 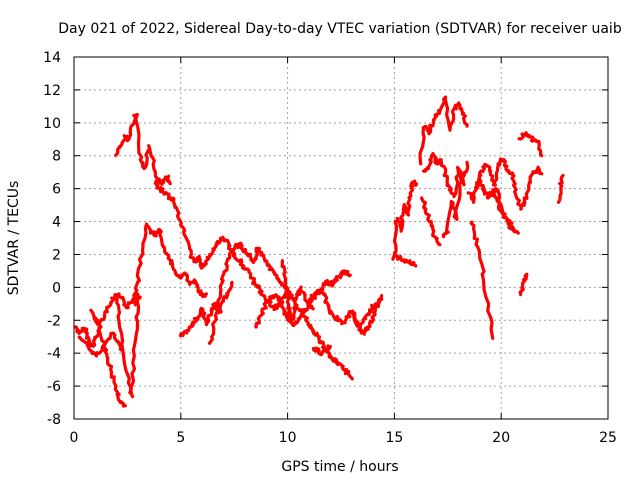 I want to click on y-tick-label: 14, so click(x=52, y=58).